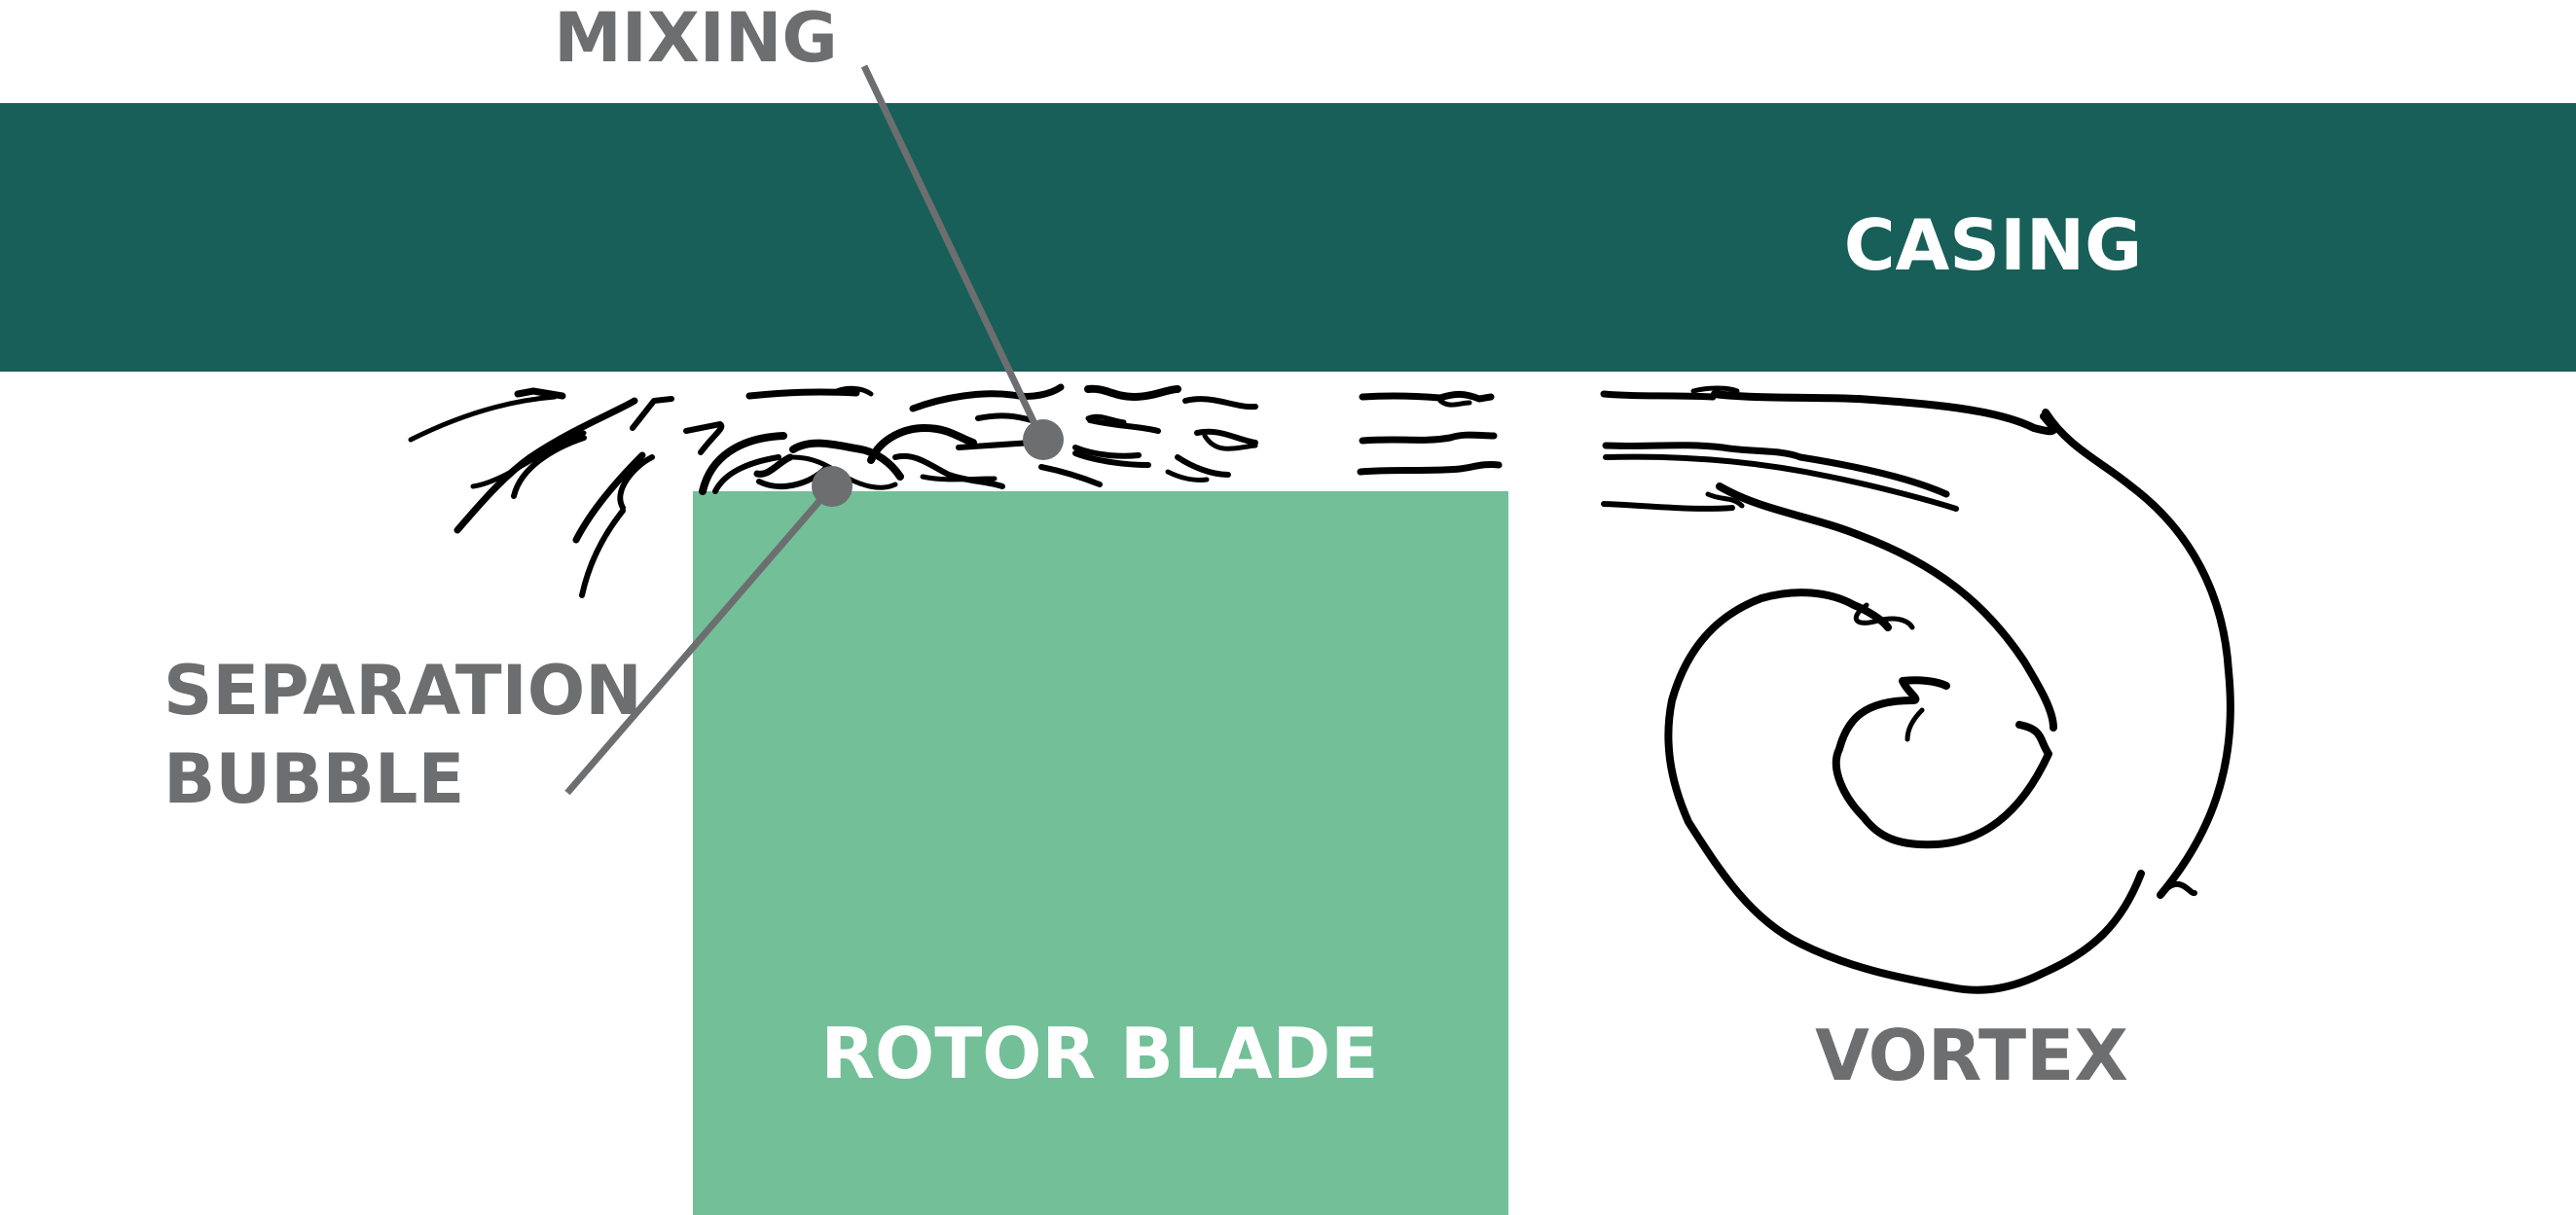 This screenshot has width=2576, height=1215. Describe the element at coordinates (1100, 1053) in the screenshot. I see `rotor-blade-label: ROTOR BLADE` at that location.